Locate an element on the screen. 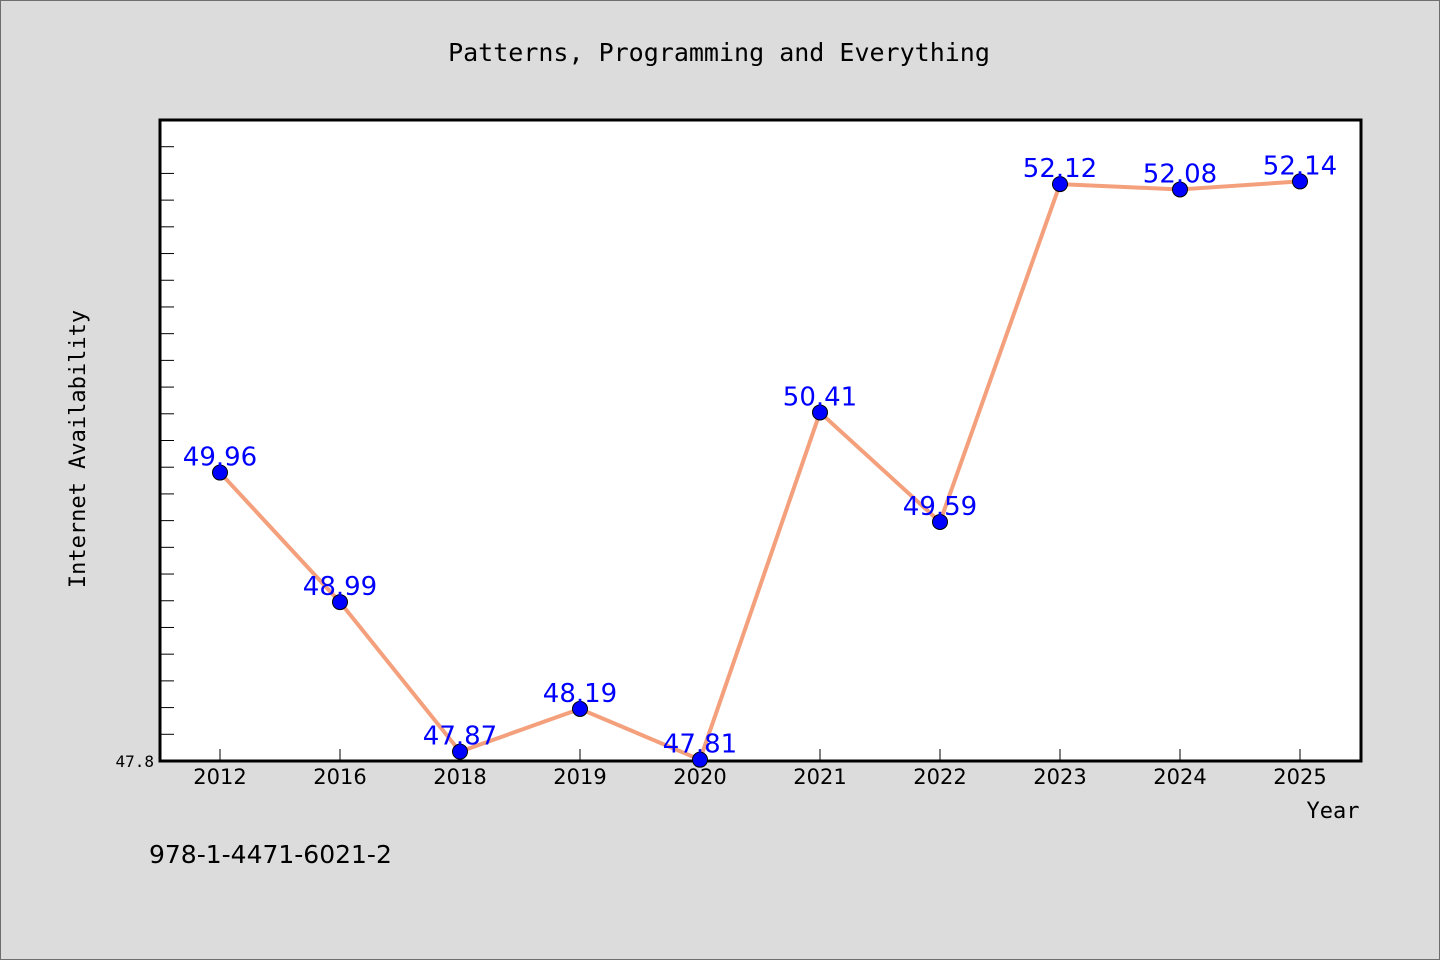  x-tick-label: 2024 is located at coordinates (1179, 777).